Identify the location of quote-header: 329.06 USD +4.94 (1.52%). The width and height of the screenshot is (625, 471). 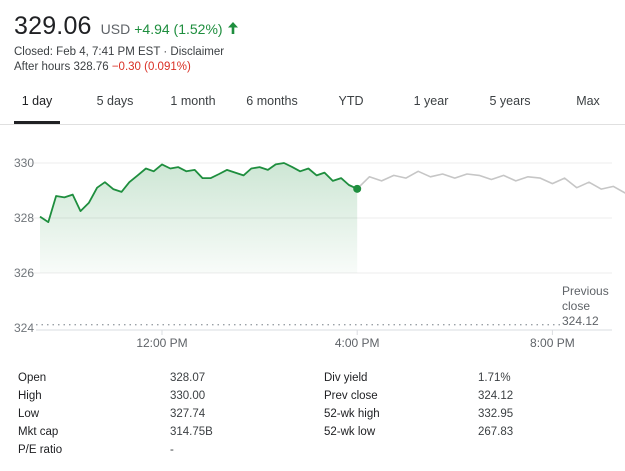
(126, 26).